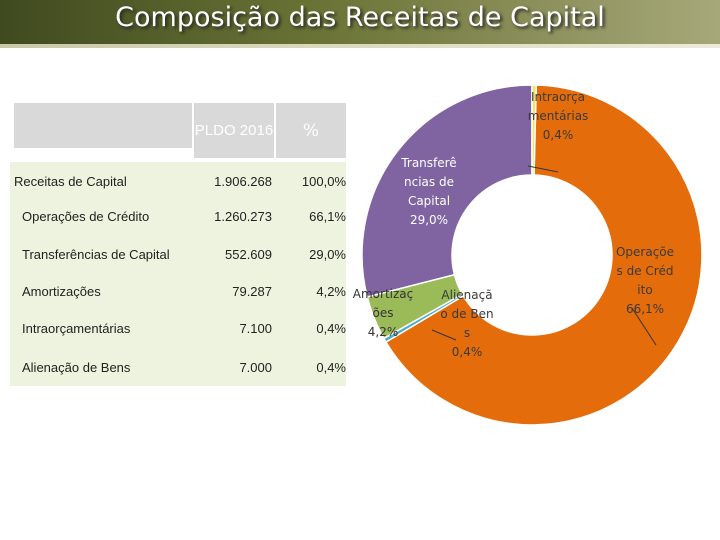  What do you see at coordinates (327, 254) in the screenshot?
I see `percent: 29,0%` at bounding box center [327, 254].